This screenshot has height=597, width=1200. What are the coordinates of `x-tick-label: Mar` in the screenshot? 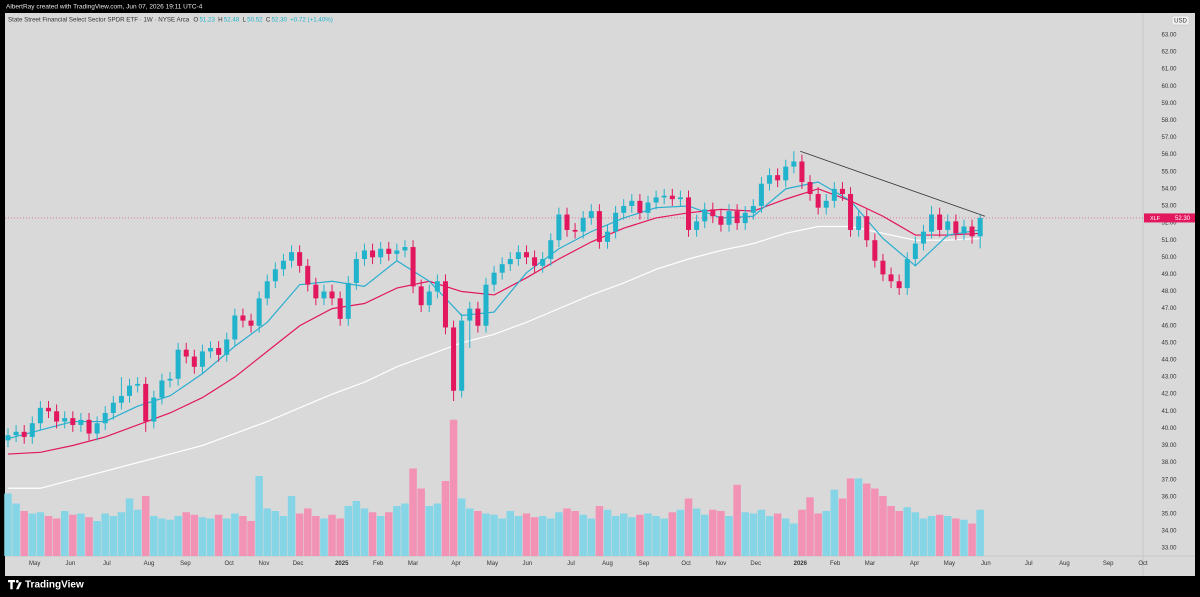 It's located at (413, 564).